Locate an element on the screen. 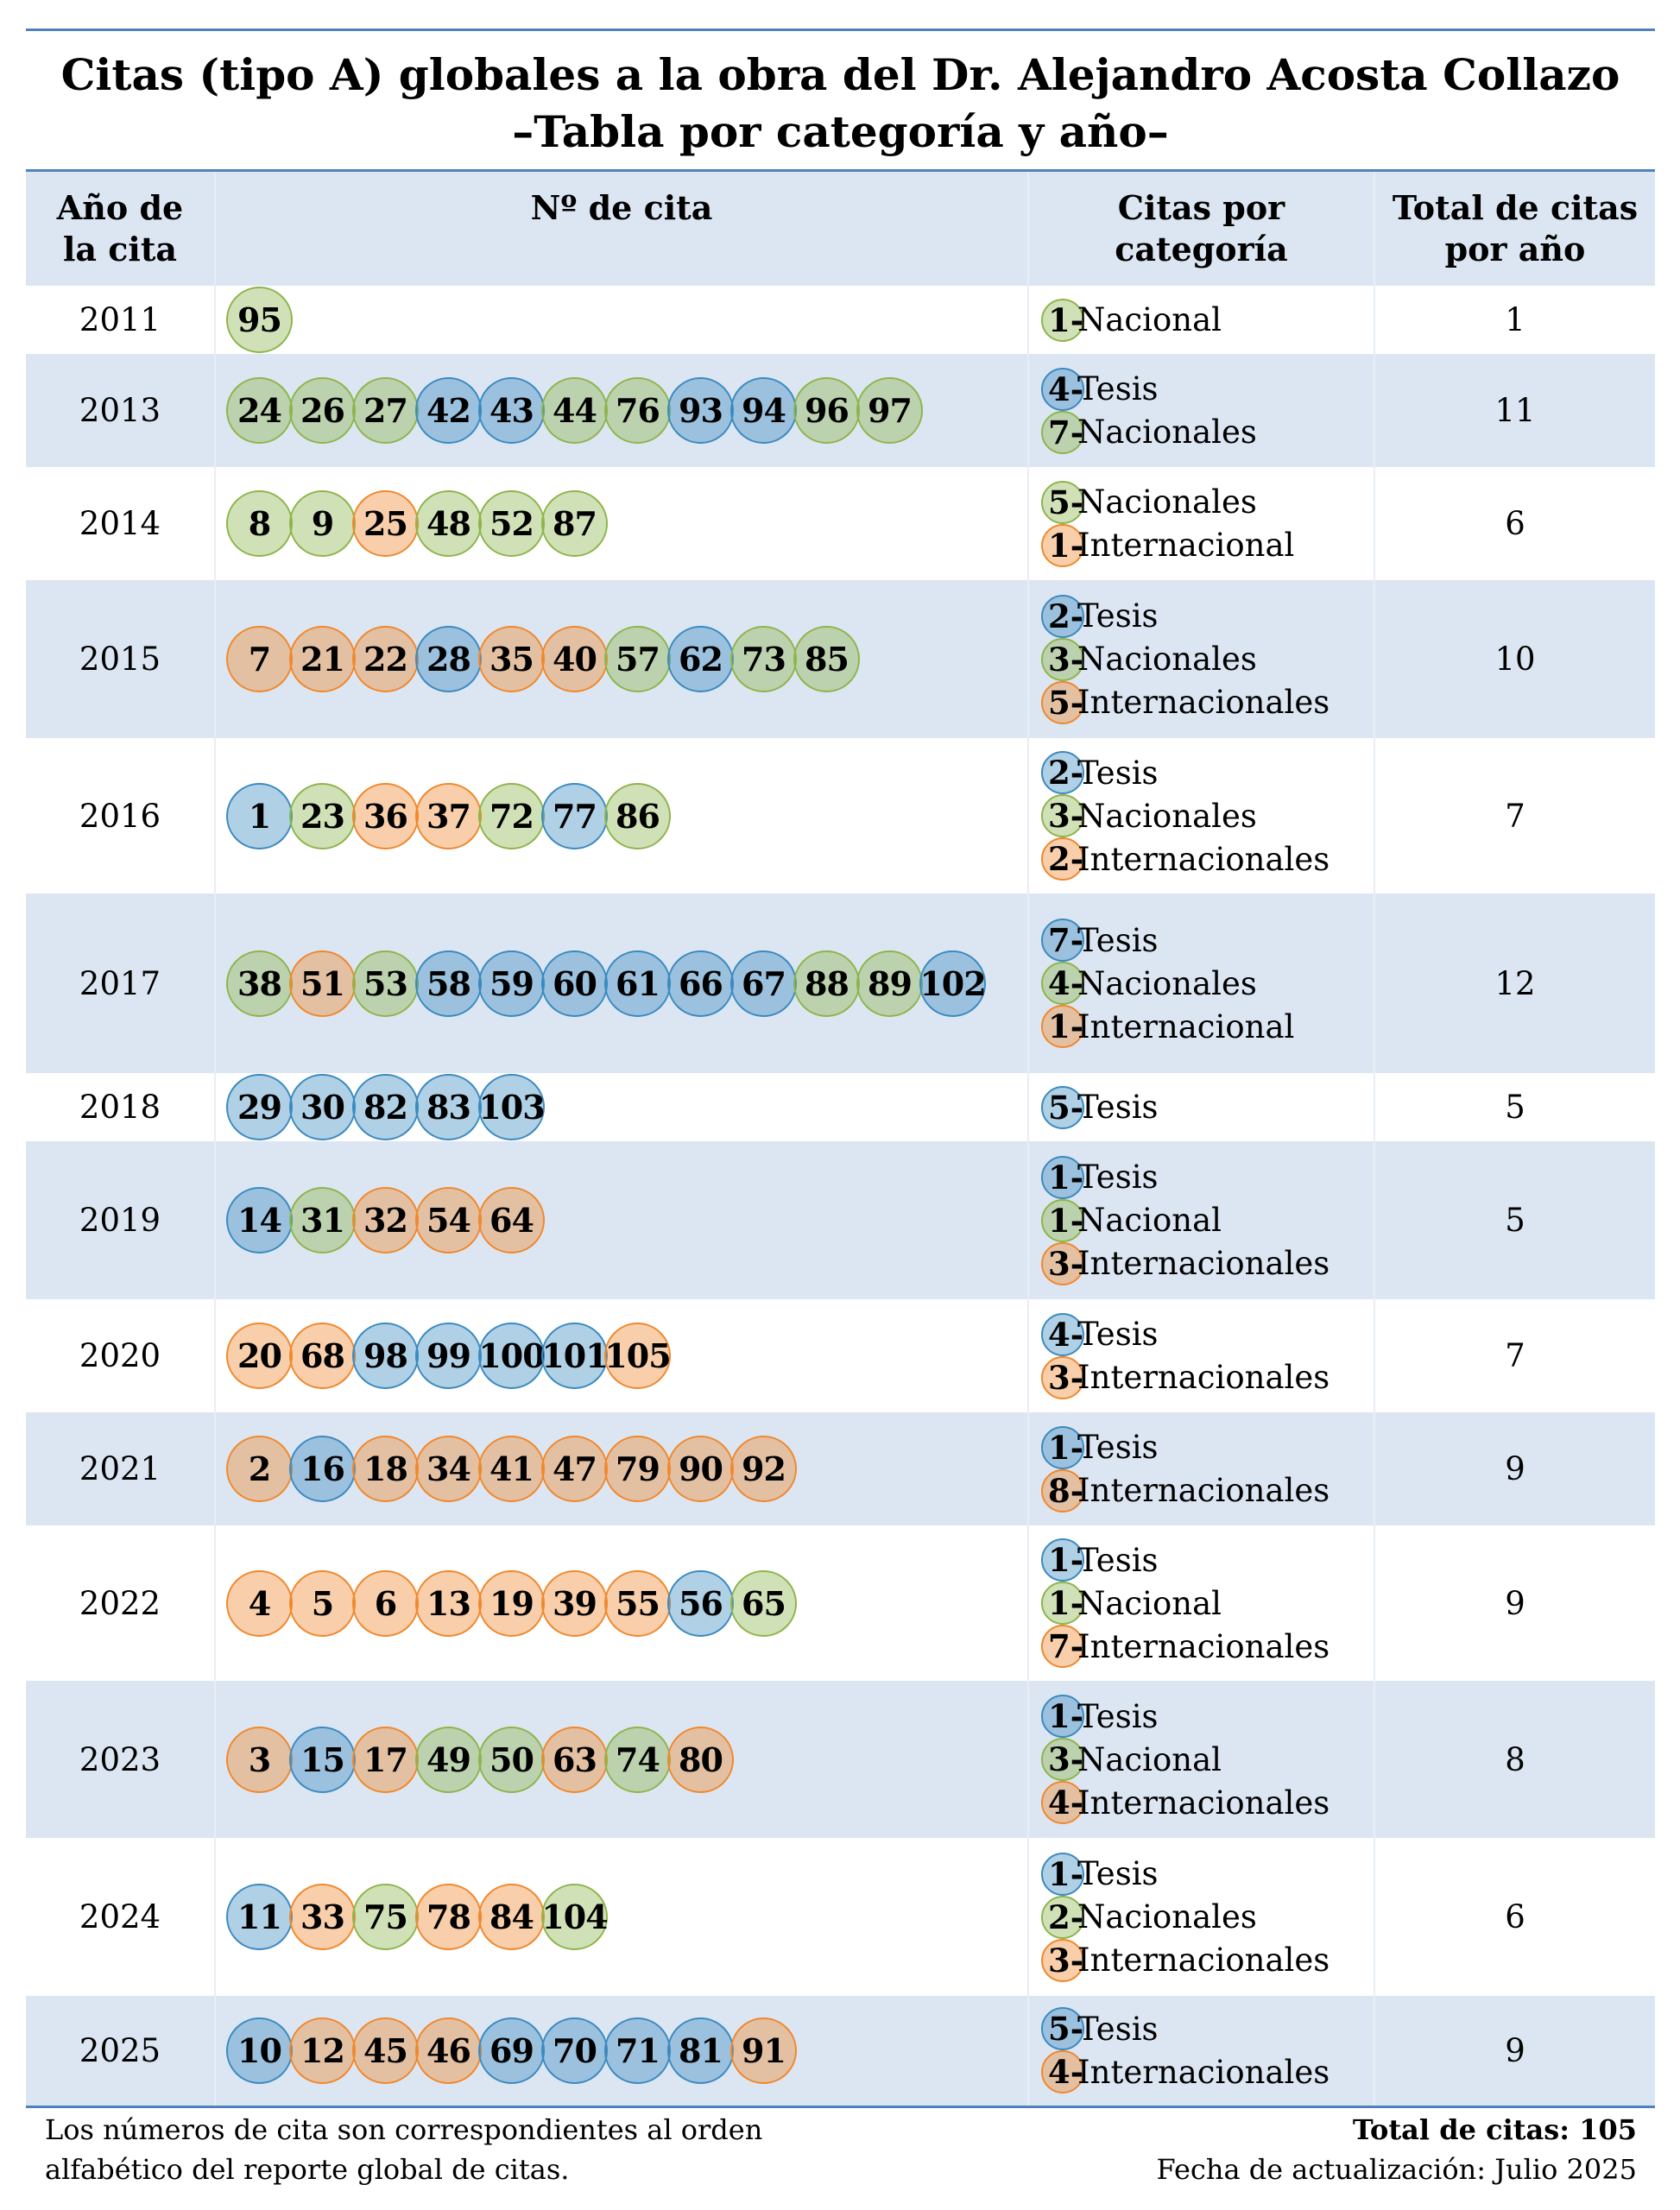 The height and width of the screenshot is (2210, 1680). citation-number: 6 is located at coordinates (385, 1603).